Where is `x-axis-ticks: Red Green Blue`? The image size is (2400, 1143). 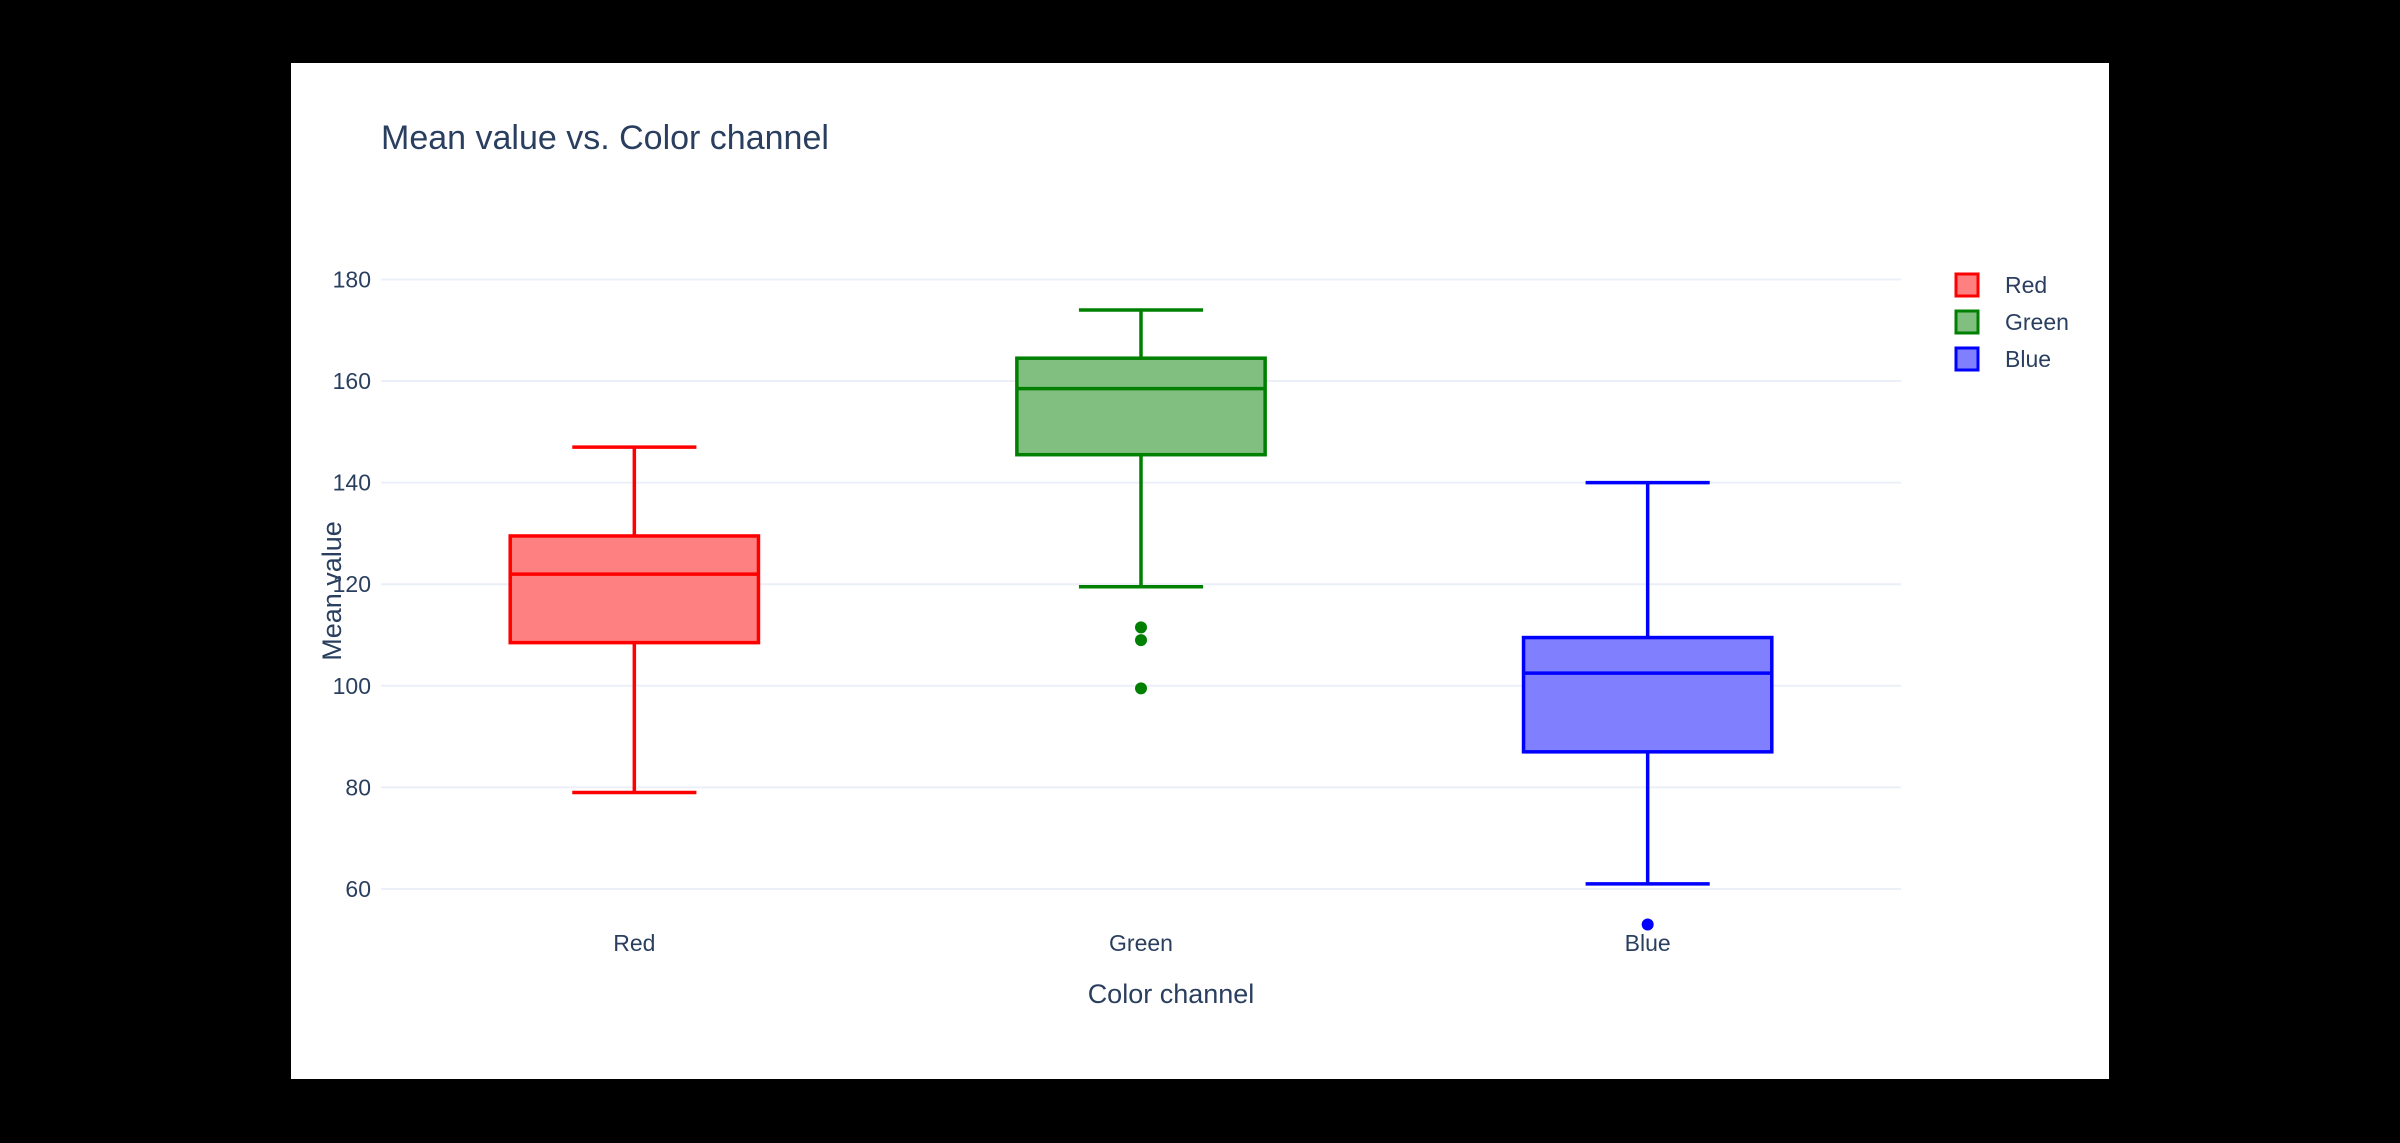 x-axis-ticks: Red Green Blue is located at coordinates (1141, 943).